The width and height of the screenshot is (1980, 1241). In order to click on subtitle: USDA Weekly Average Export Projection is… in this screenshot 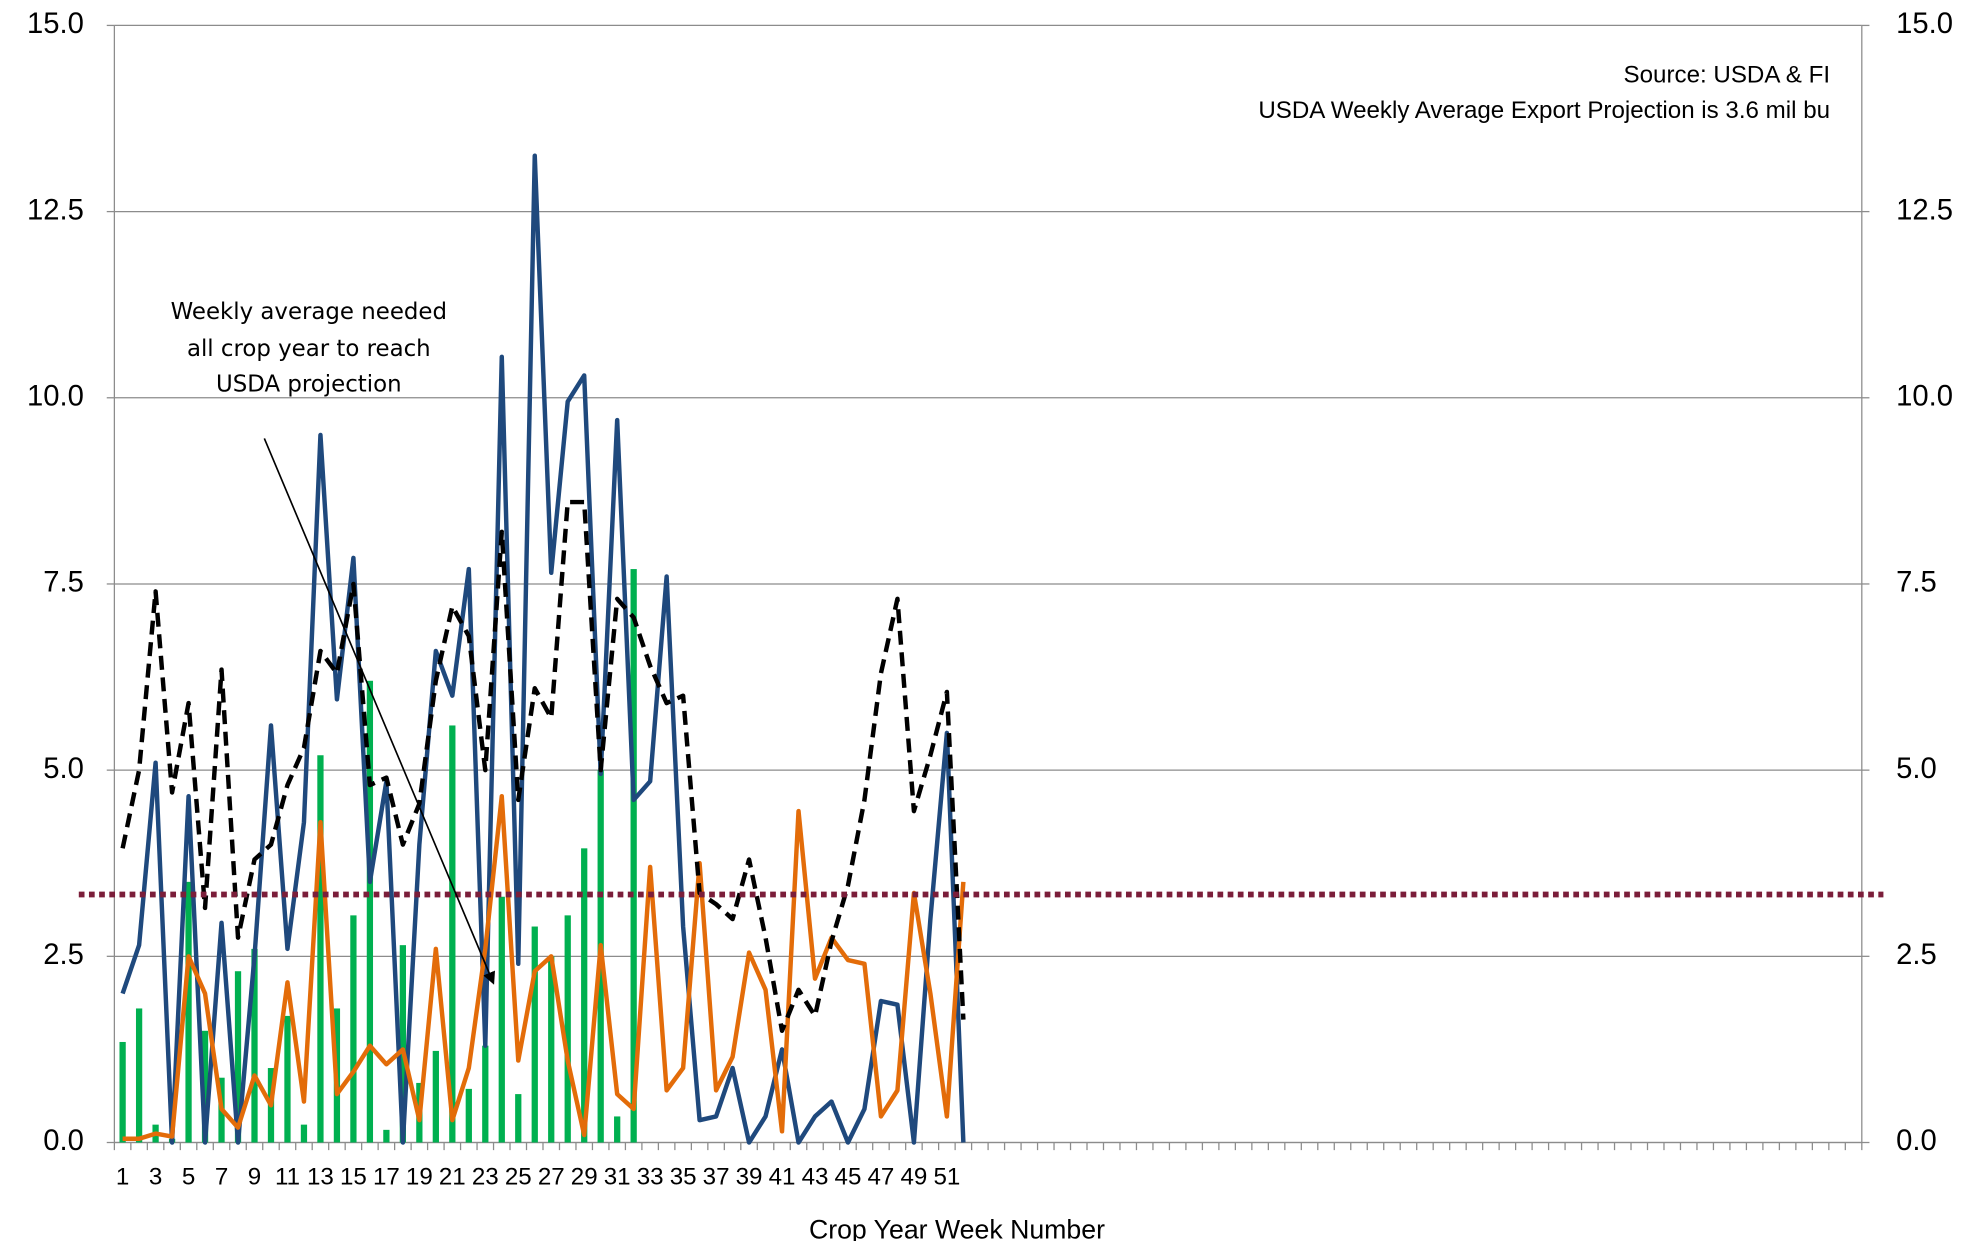, I will do `click(1544, 110)`.